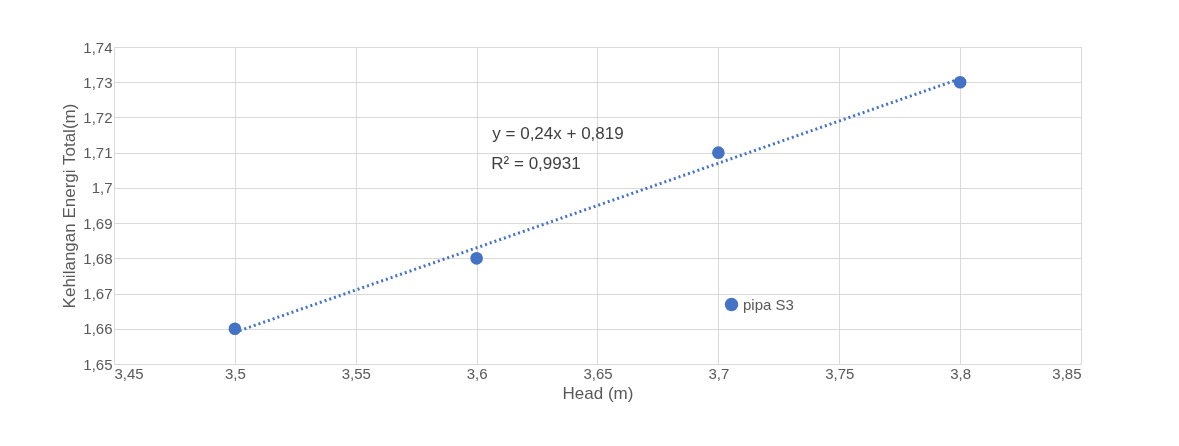 This screenshot has width=1179, height=446. I want to click on x-tick-label: 3,65, so click(598, 373).